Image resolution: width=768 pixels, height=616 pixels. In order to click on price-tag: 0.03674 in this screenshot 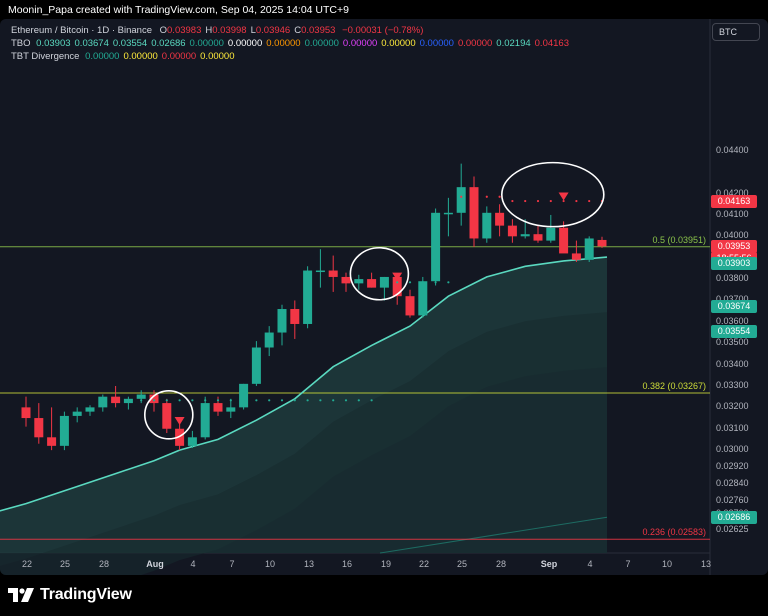, I will do `click(734, 306)`.